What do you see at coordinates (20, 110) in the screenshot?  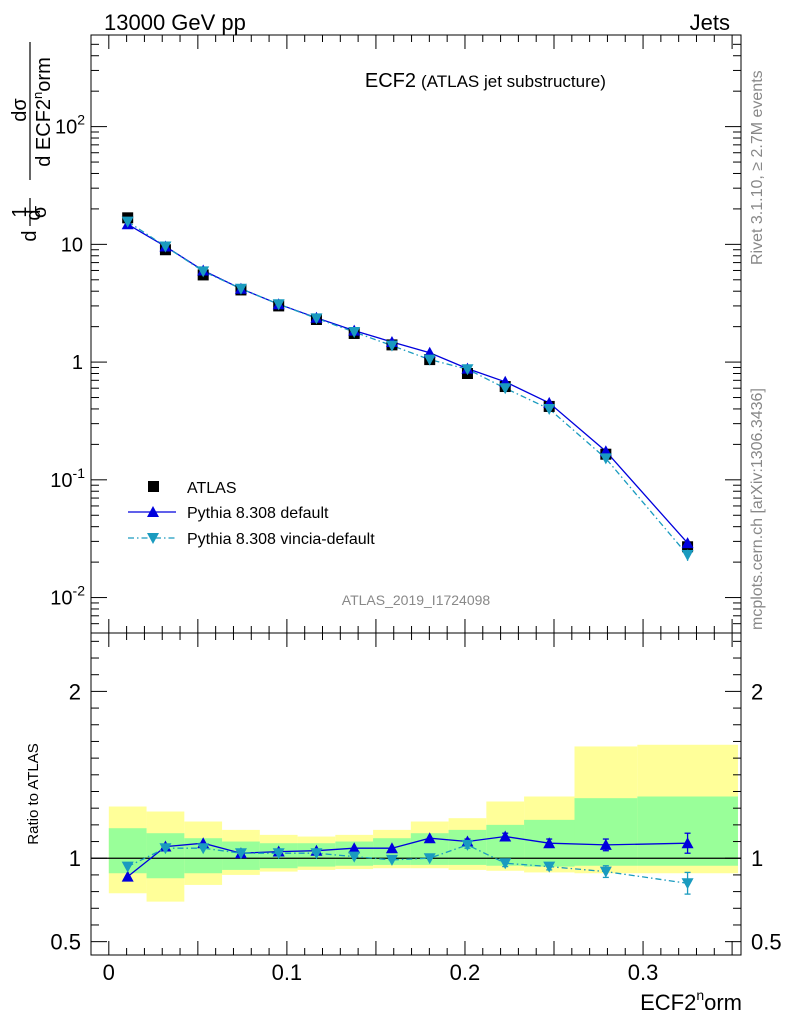 I see `svg-text: dσ` at bounding box center [20, 110].